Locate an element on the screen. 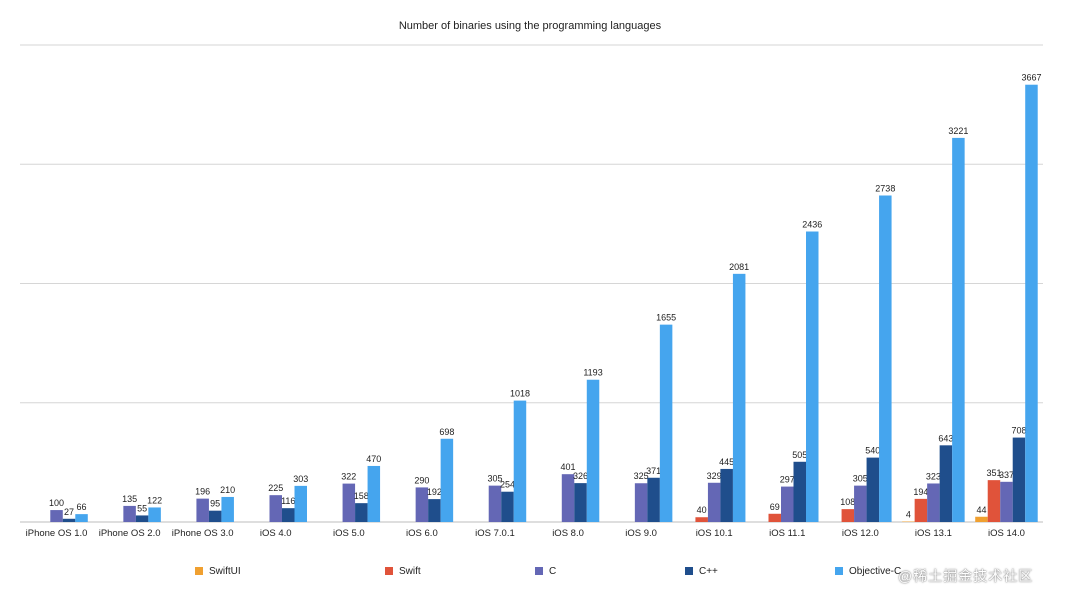 This screenshot has height=606, width=1080. data-label: 108 is located at coordinates (847, 502).